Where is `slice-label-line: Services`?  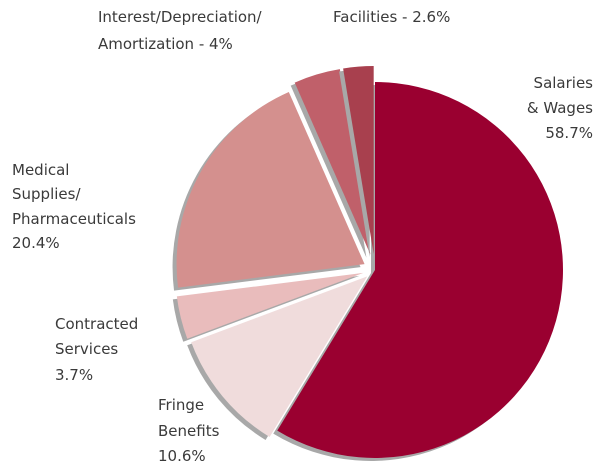
slice-label-line: Services is located at coordinates (86, 349).